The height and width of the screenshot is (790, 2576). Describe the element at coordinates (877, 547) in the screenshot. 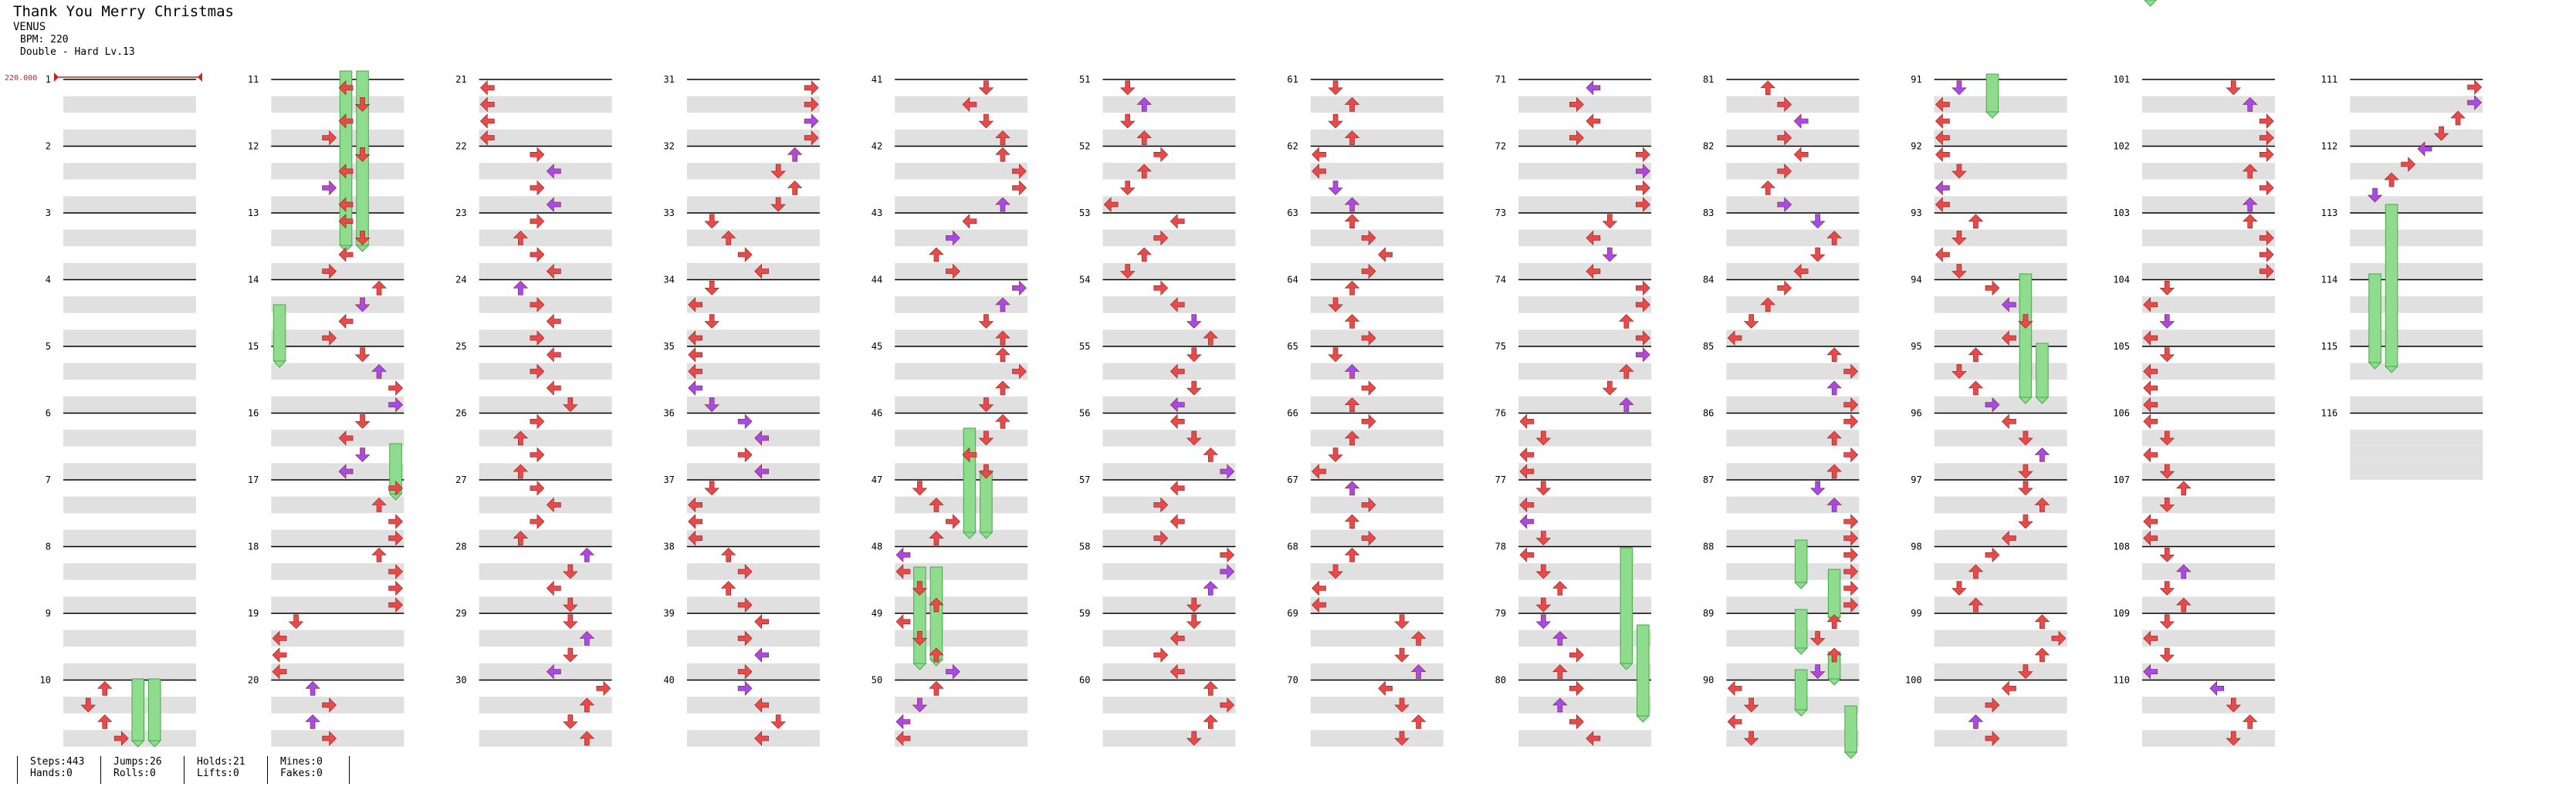

I see `measure-number: 48` at that location.